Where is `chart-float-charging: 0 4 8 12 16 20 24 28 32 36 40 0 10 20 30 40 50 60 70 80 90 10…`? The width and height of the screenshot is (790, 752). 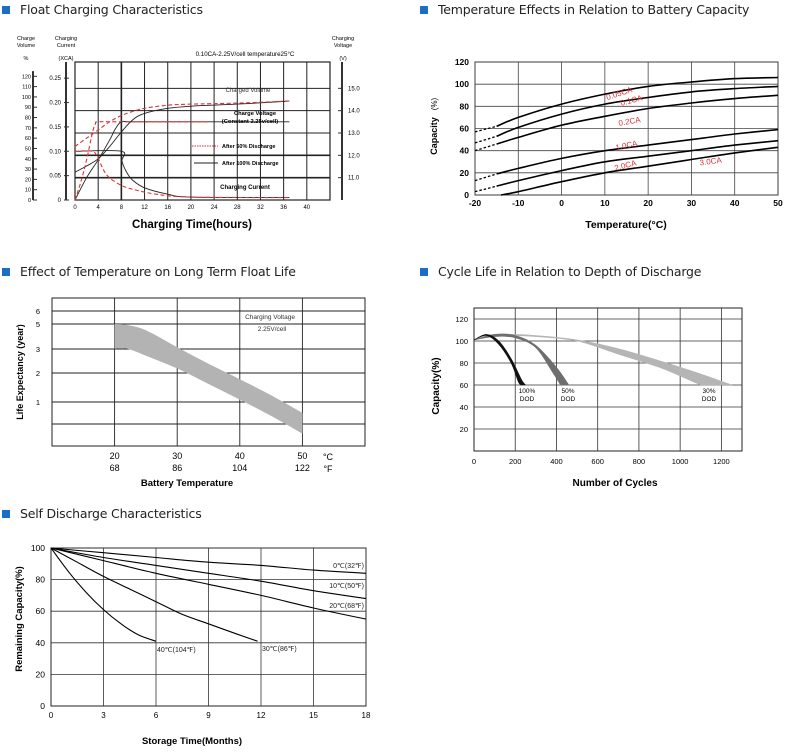
chart-float-charging: 0 4 8 12 16 20 24 28 32 36 40 0 10 20 30 40 50 60 70 80 90 10… is located at coordinates (189, 133).